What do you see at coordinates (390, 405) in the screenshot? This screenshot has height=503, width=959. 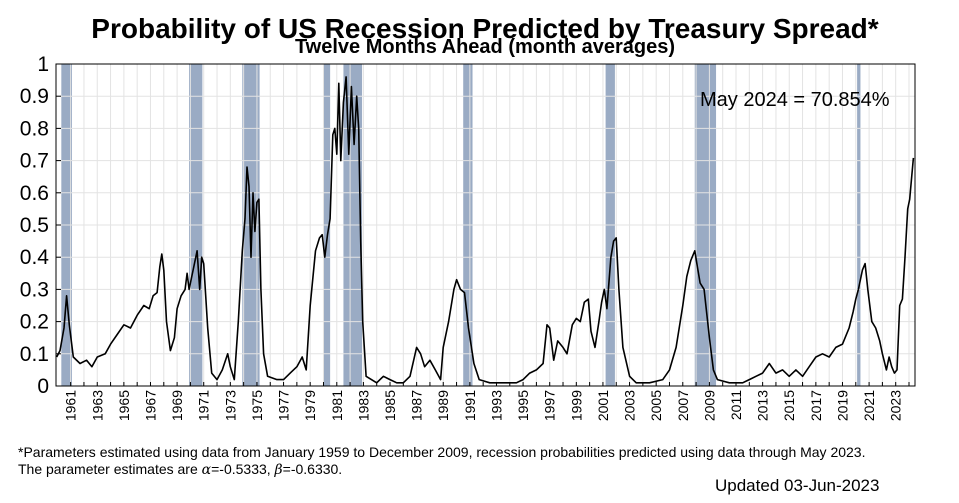 I see `x-tick-label: 1985` at bounding box center [390, 405].